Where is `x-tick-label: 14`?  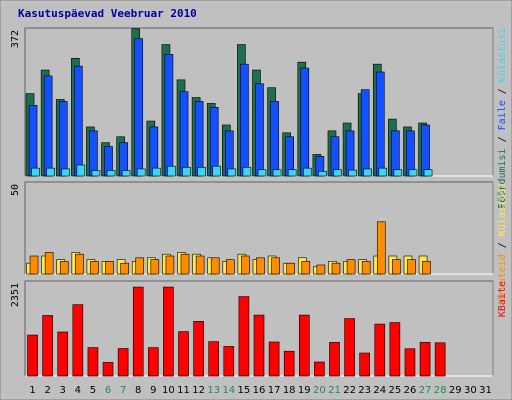 x-tick-label: 14 is located at coordinates (228, 390).